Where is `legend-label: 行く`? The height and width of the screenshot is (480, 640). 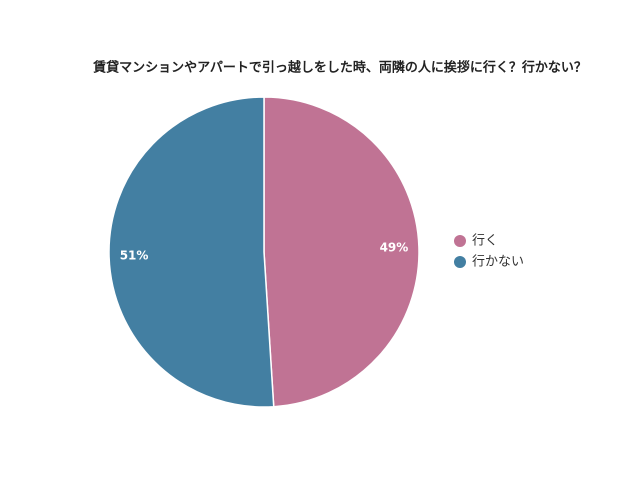 legend-label: 行く is located at coordinates (485, 241).